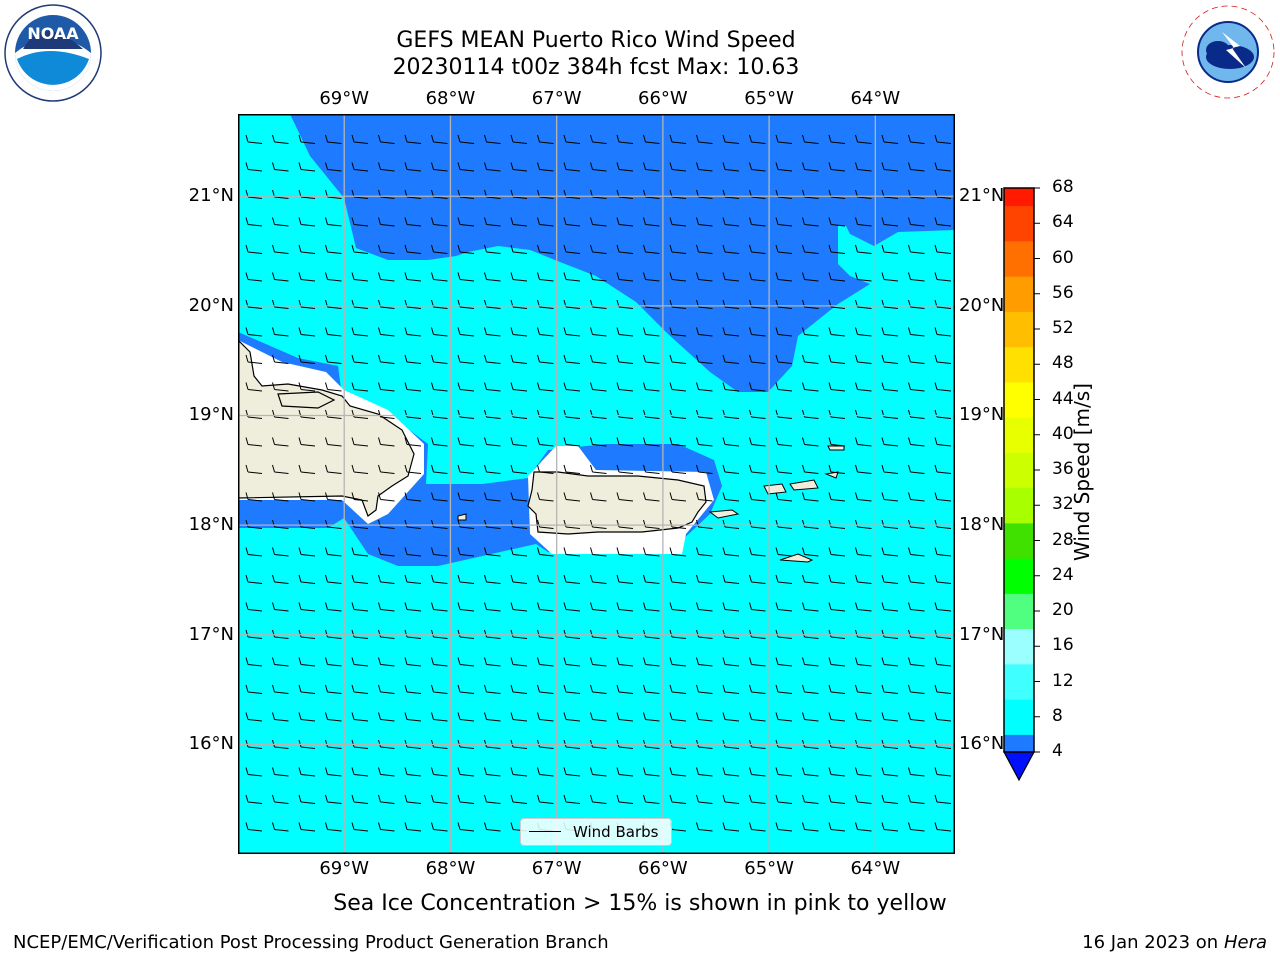 The height and width of the screenshot is (960, 1280). What do you see at coordinates (982, 415) in the screenshot?
I see `lat-tick-right: 19°N` at bounding box center [982, 415].